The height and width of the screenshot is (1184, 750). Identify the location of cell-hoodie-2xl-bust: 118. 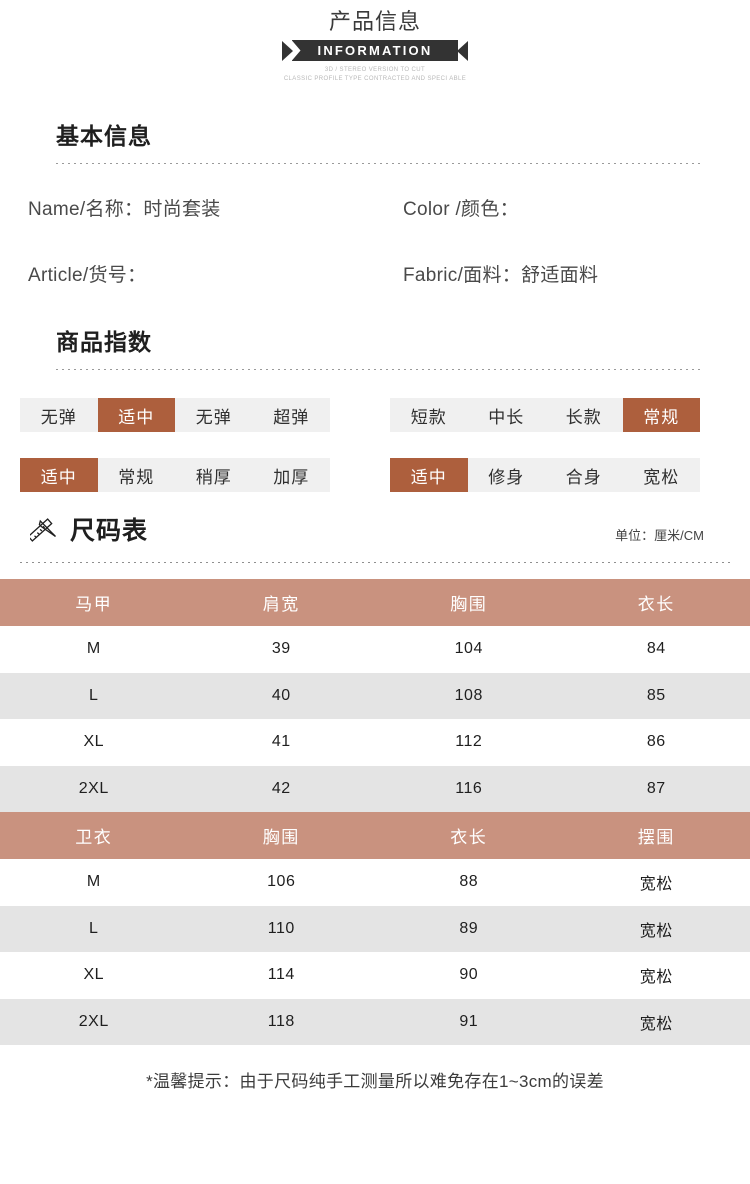
(281, 1021).